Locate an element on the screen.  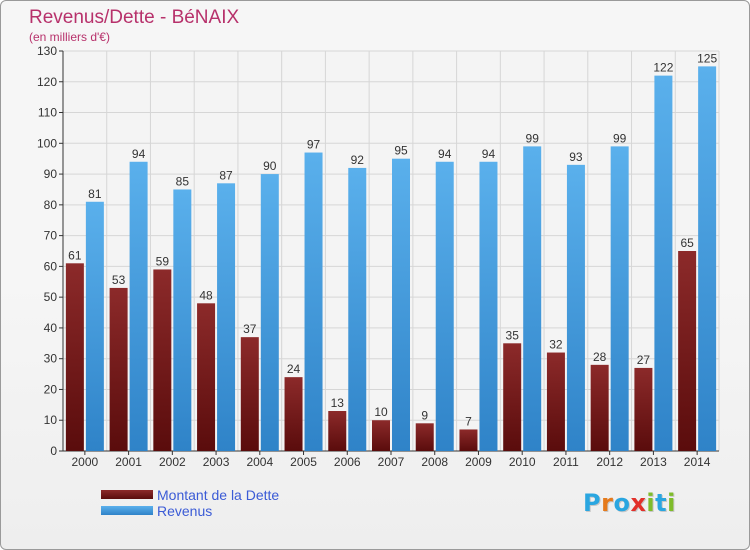
data-label-dette: 7 is located at coordinates (468, 421).